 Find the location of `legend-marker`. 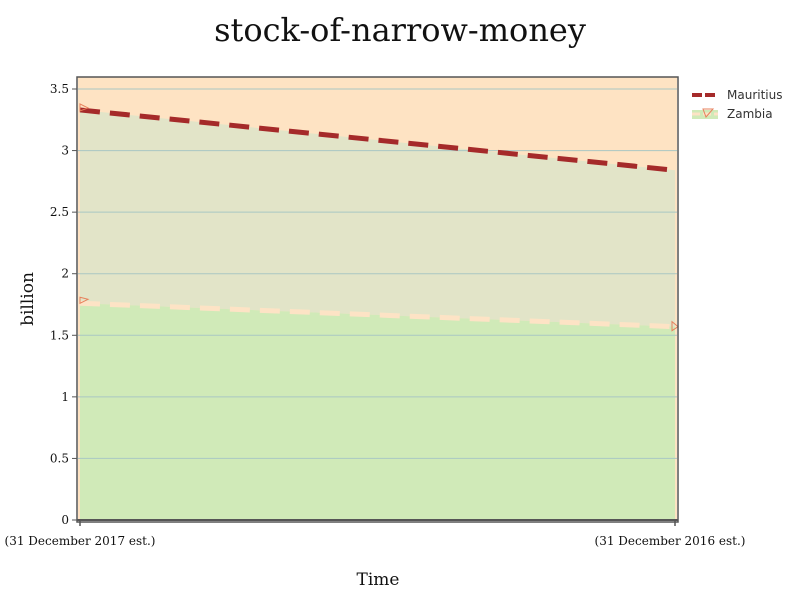

legend-marker is located at coordinates (708, 113).